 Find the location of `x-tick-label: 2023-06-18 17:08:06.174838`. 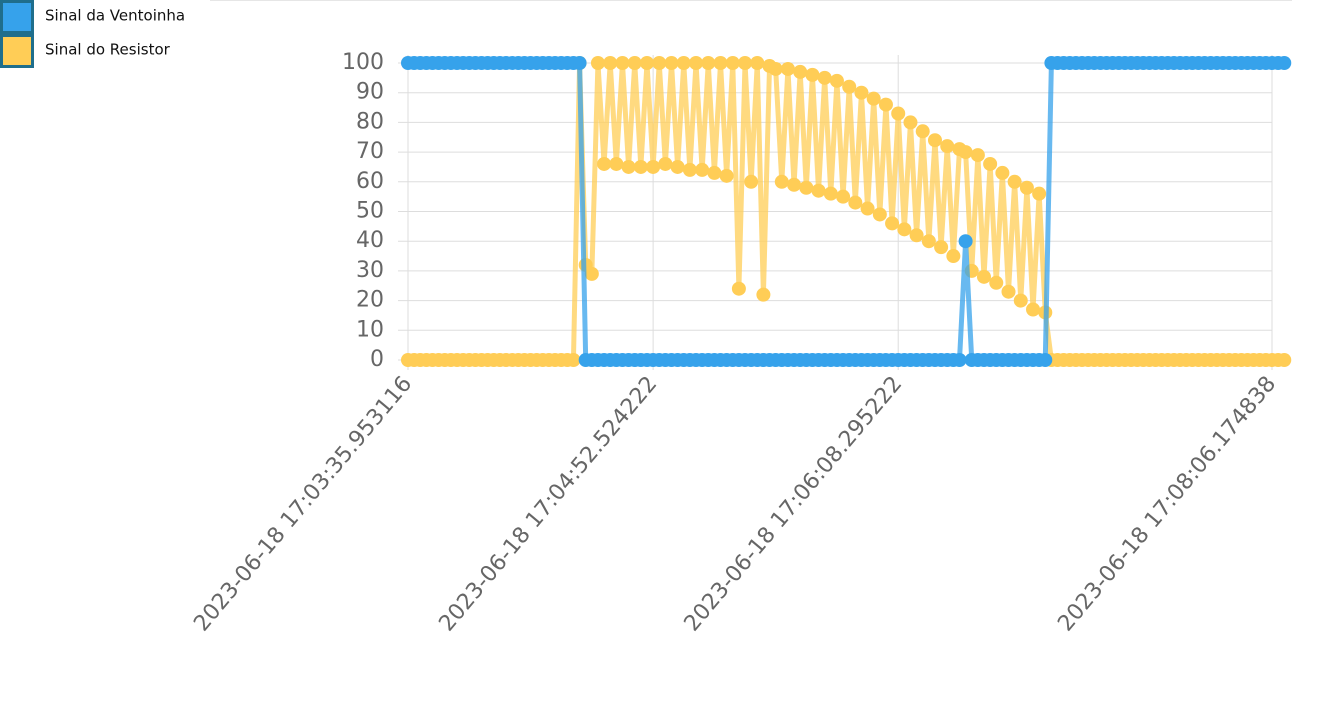

x-tick-label: 2023-06-18 17:08:06.174838 is located at coordinates (1167, 504).